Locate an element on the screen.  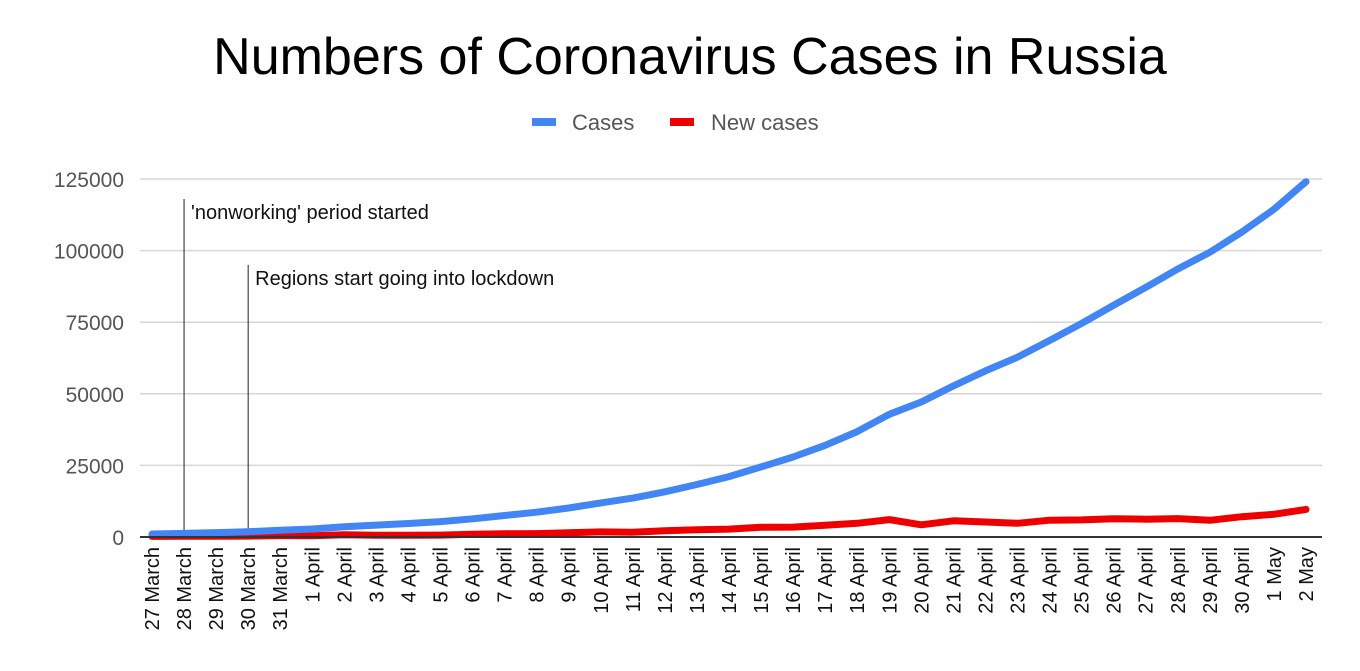
x-tick-label: 2 April is located at coordinates (345, 575).